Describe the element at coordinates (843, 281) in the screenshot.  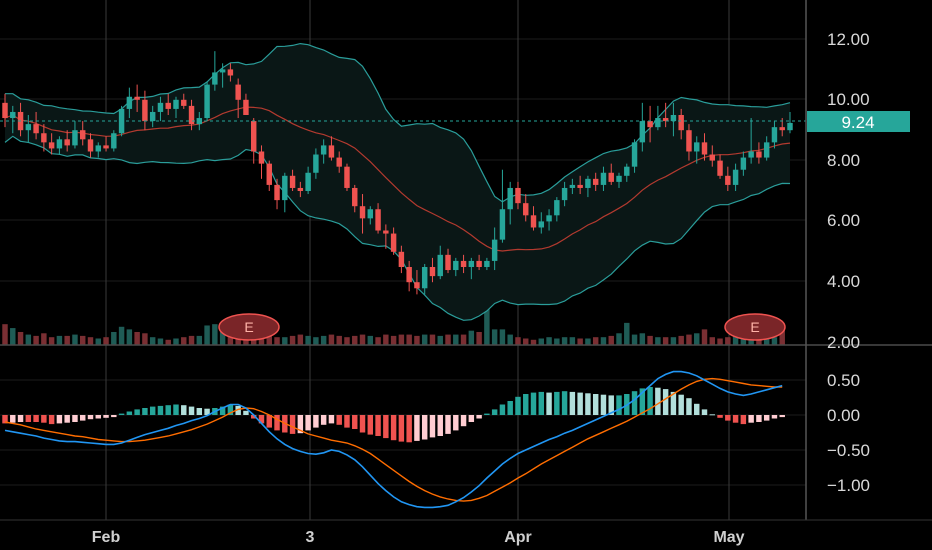
I see `y-tick-label: 4.00` at that location.